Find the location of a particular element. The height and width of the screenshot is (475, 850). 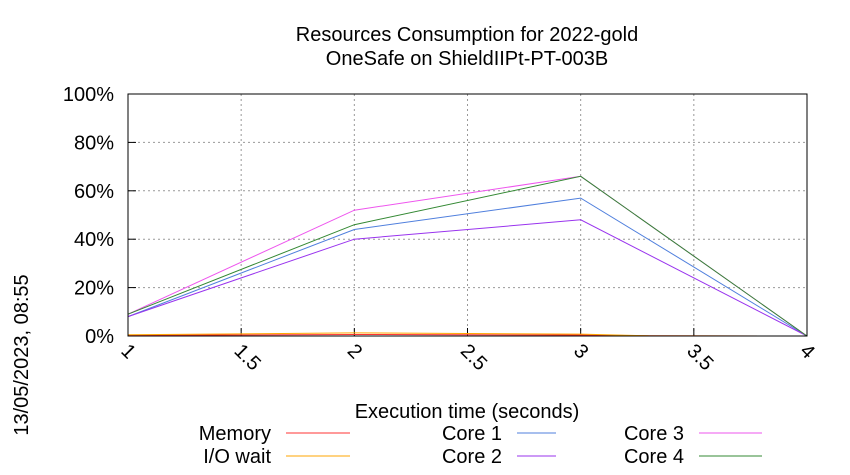

legend-item: Core 1 is located at coordinates (499, 434).